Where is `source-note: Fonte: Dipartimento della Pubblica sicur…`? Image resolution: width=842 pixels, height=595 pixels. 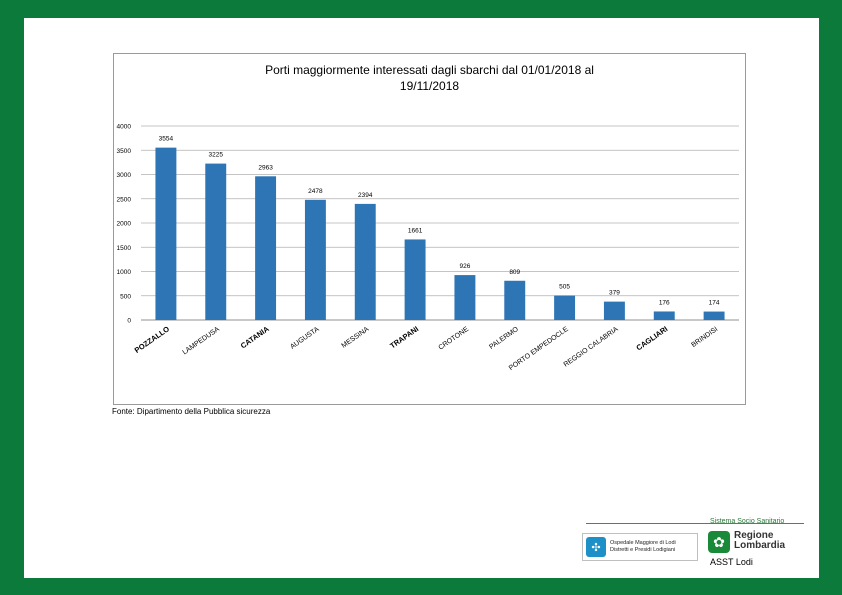
source-note: Fonte: Dipartimento della Pubblica sicur… is located at coordinates (191, 411).